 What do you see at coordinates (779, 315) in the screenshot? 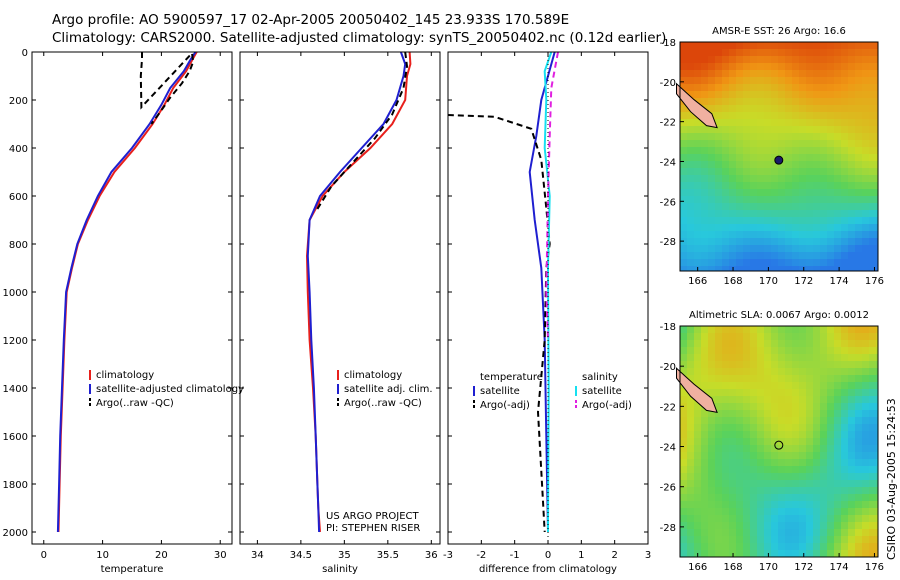
I see `map-title: Altimetric SLA: 0.0067 Argo: 0.0012` at bounding box center [779, 315].